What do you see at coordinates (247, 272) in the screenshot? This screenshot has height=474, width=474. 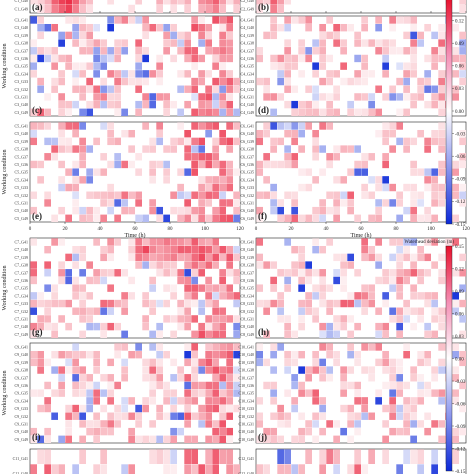 I see `row-label: C8_G37` at bounding box center [247, 272].